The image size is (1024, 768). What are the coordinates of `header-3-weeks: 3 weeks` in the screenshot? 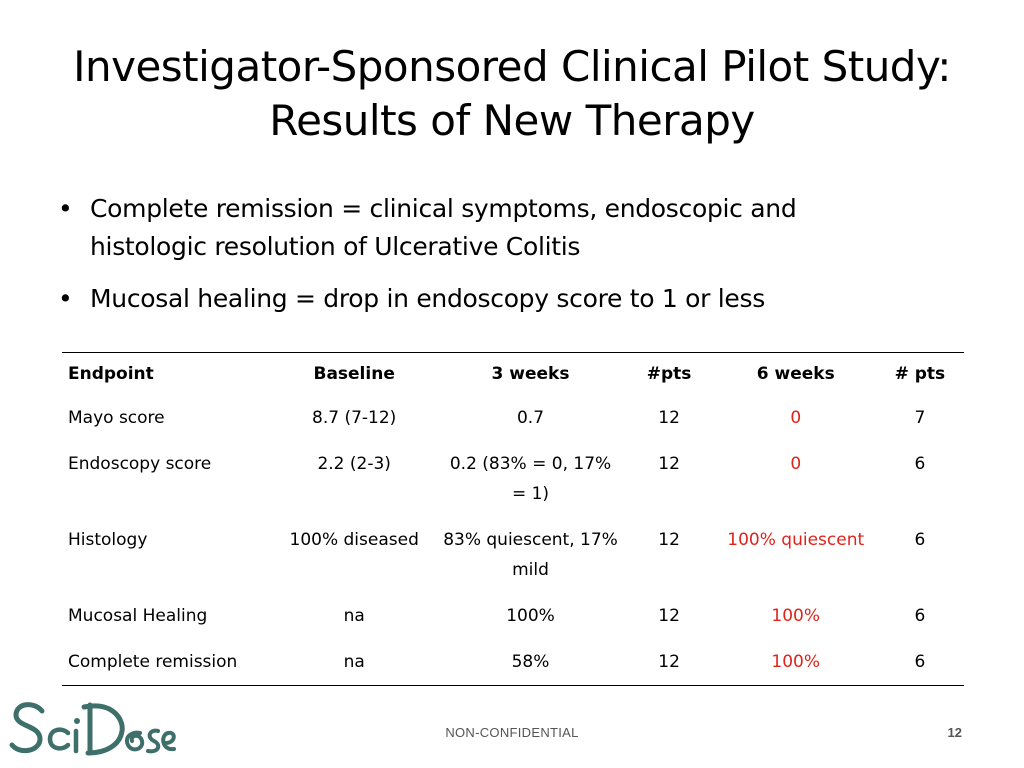 It's located at (530, 374).